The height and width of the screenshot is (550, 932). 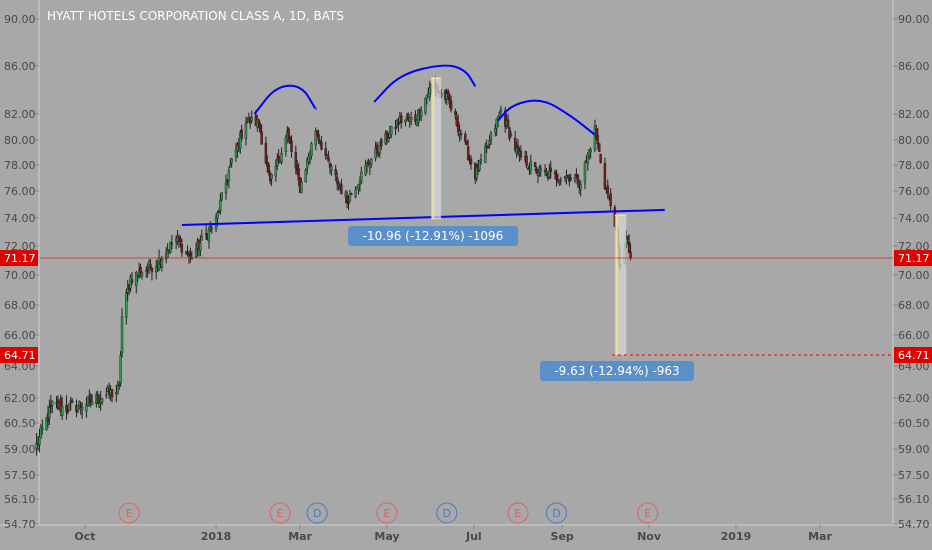 What do you see at coordinates (913, 258) in the screenshot?
I see `price-tag-right` at bounding box center [913, 258].